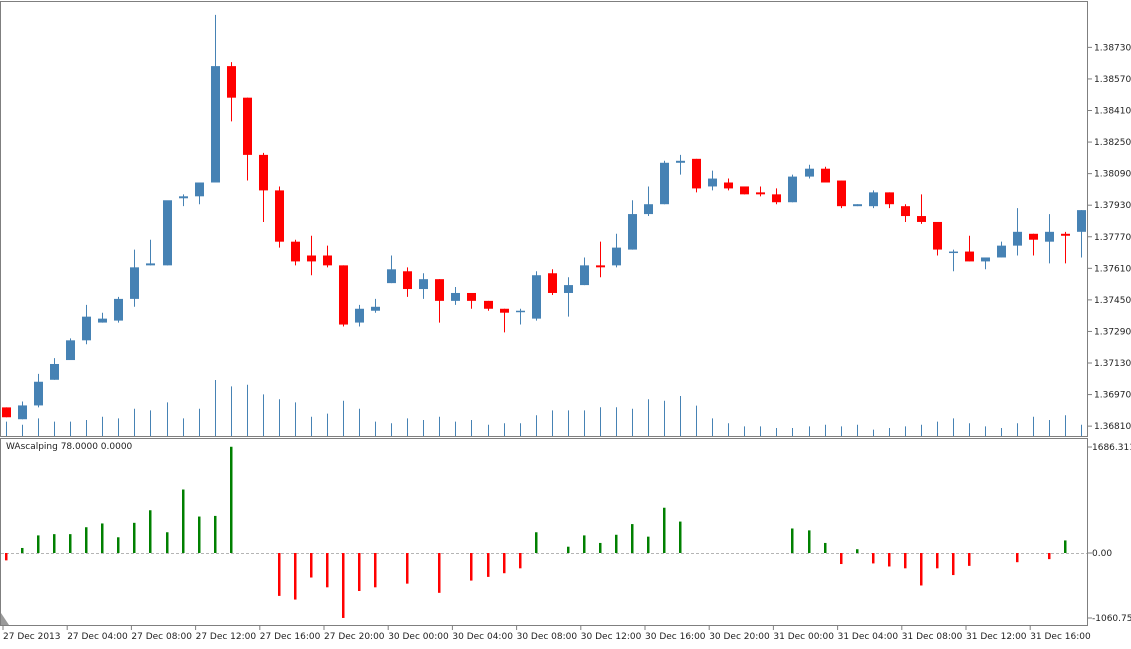 The image size is (1131, 649). Describe the element at coordinates (418, 637) in the screenshot. I see `time-axis-label: 30 Dec 00:00` at that location.